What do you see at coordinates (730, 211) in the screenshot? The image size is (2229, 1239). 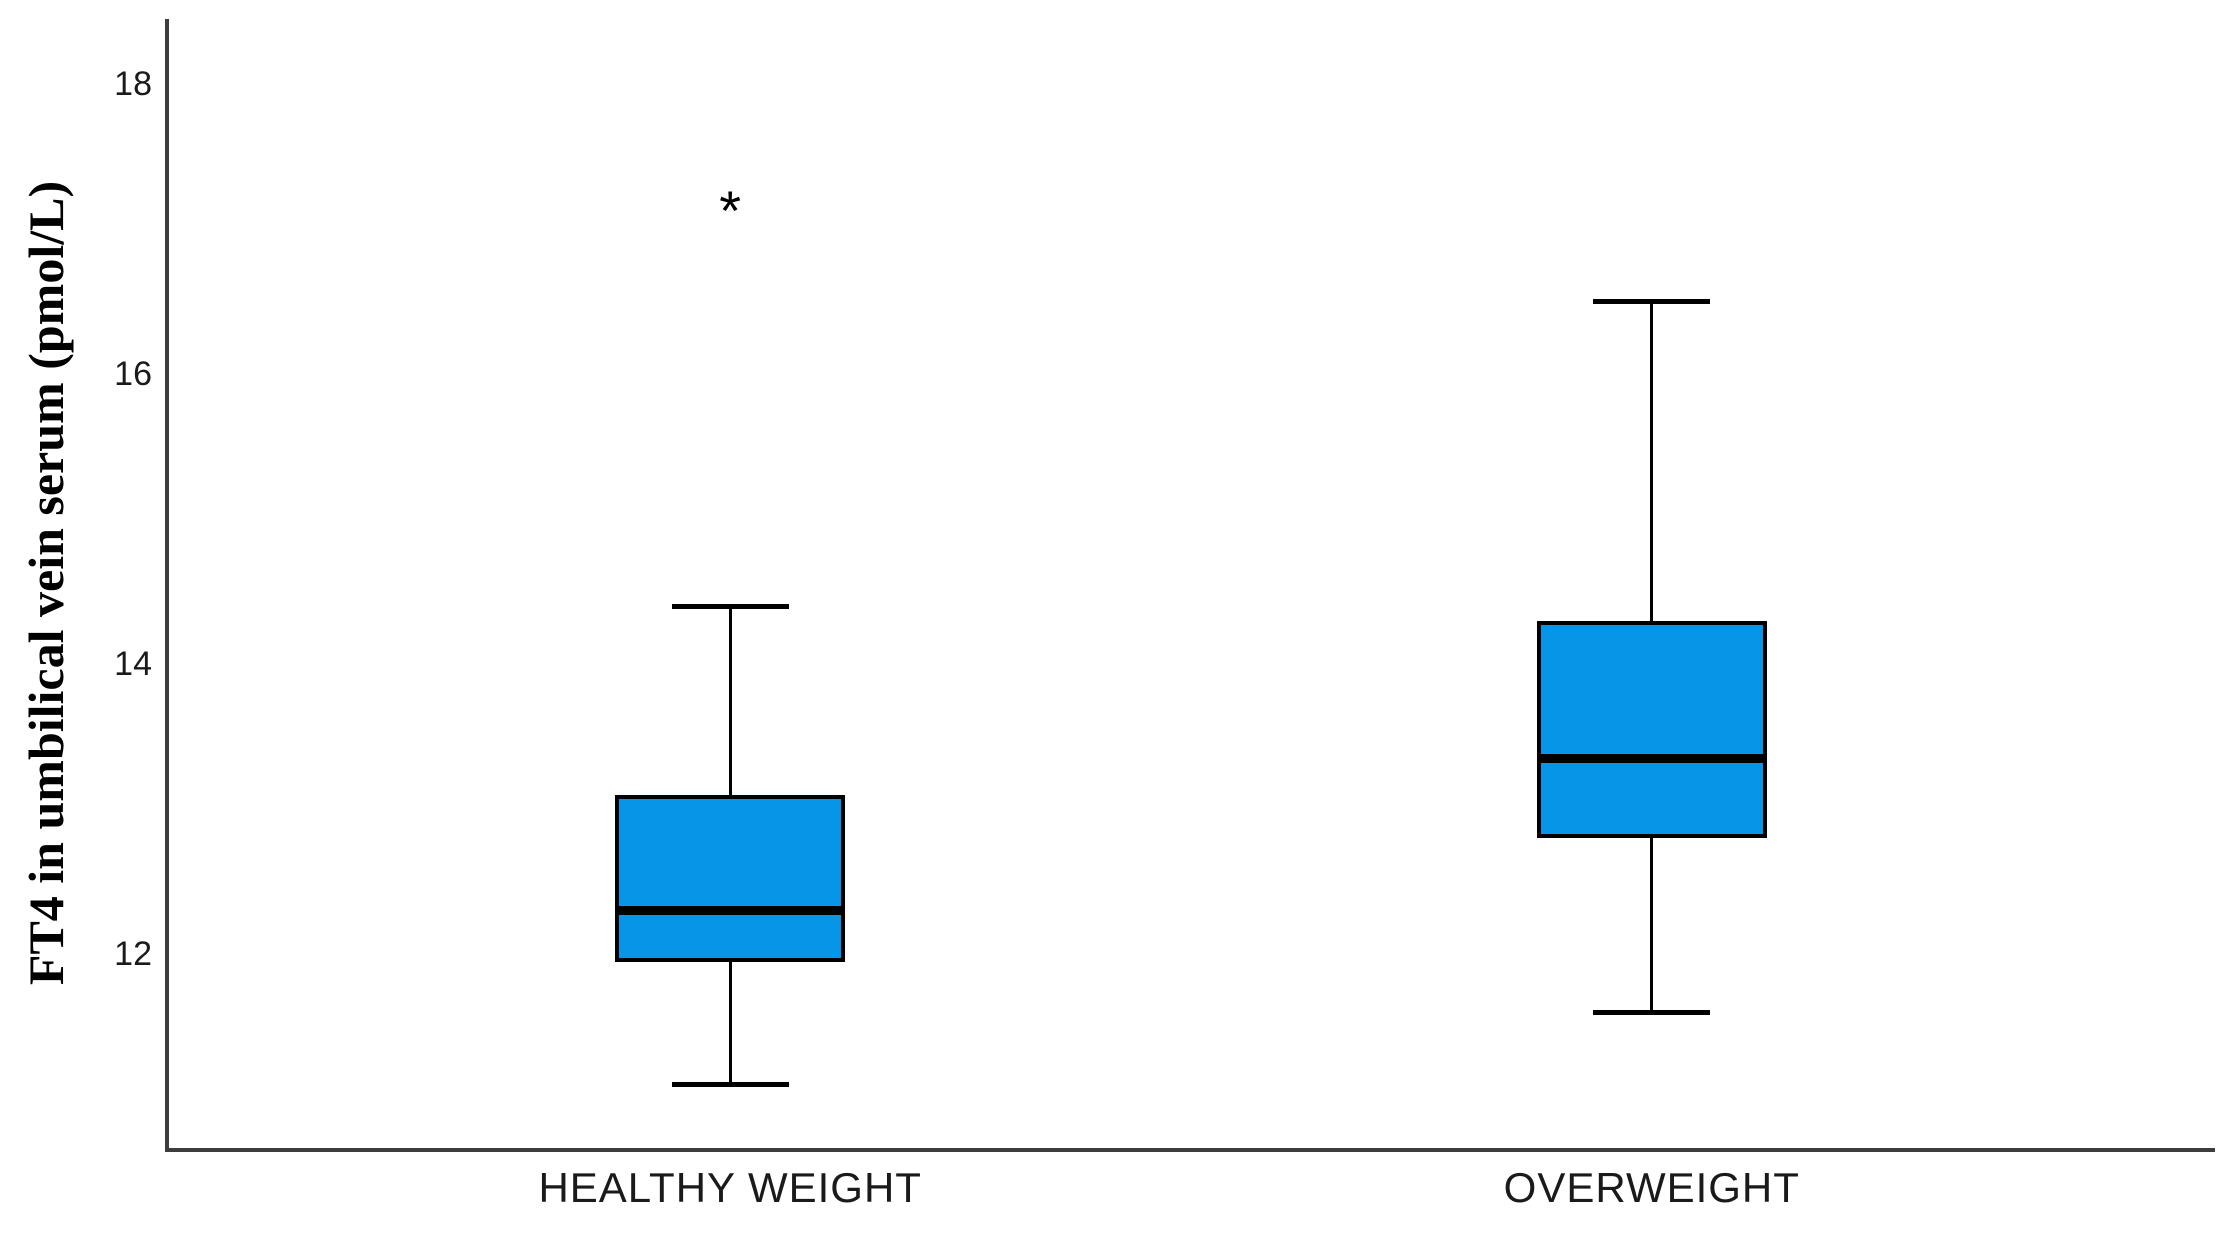 I see `outlier-marker: *` at bounding box center [730, 211].